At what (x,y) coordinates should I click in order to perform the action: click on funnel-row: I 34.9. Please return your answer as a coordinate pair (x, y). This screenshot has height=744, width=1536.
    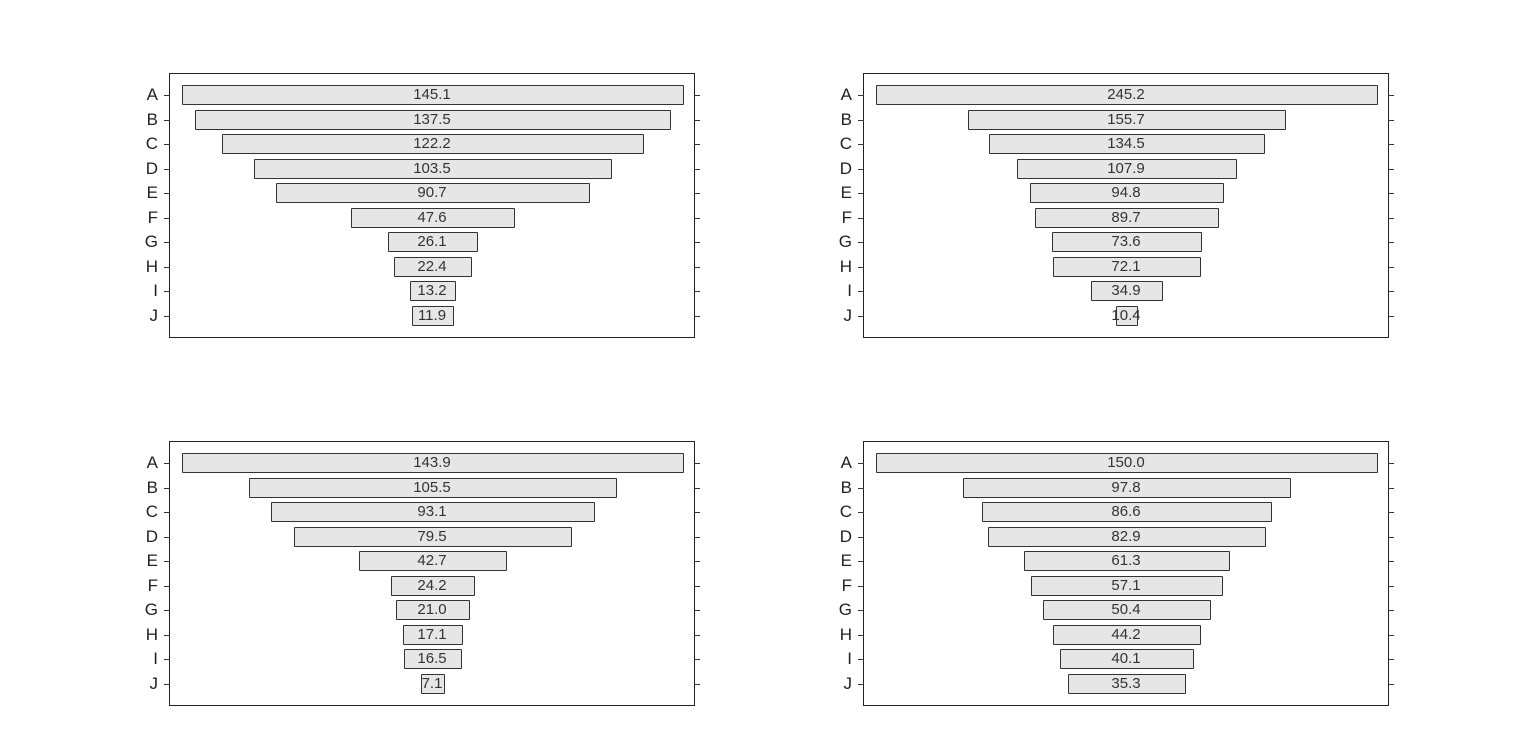
    Looking at the image, I should click on (1120, 291).